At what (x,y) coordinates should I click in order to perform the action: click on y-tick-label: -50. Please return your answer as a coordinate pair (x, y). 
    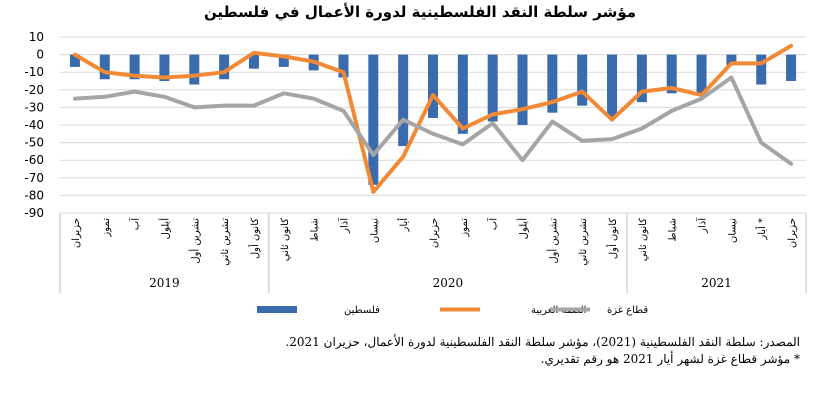
    Looking at the image, I should click on (34, 143).